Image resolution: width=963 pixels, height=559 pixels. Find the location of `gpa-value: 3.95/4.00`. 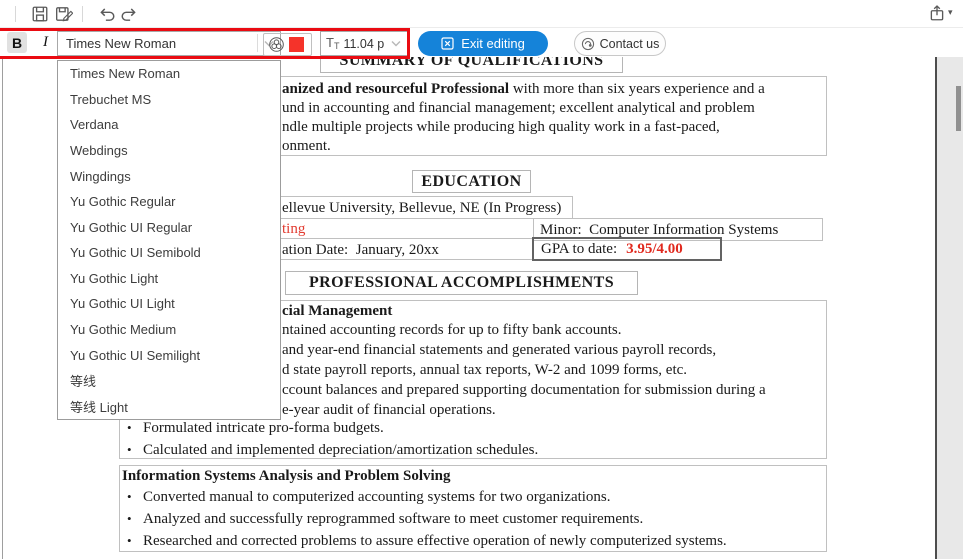

gpa-value: 3.95/4.00 is located at coordinates (654, 248).